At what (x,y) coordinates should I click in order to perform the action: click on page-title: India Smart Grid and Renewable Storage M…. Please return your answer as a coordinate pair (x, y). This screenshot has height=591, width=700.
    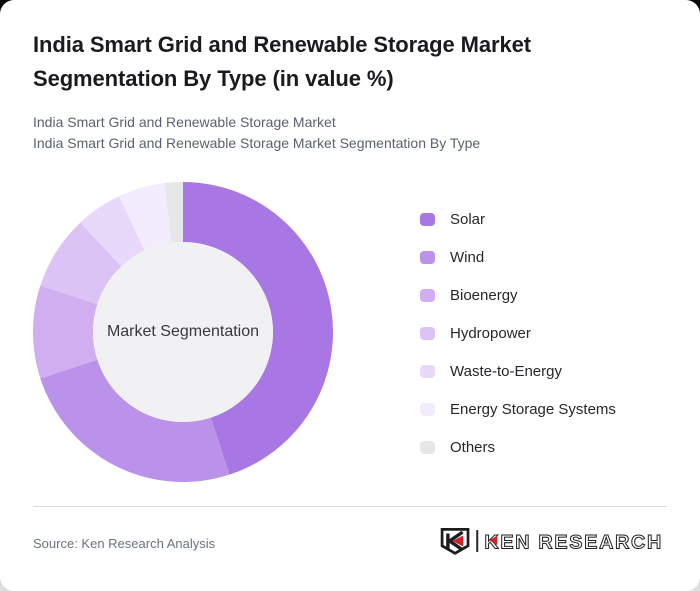
    Looking at the image, I should click on (282, 61).